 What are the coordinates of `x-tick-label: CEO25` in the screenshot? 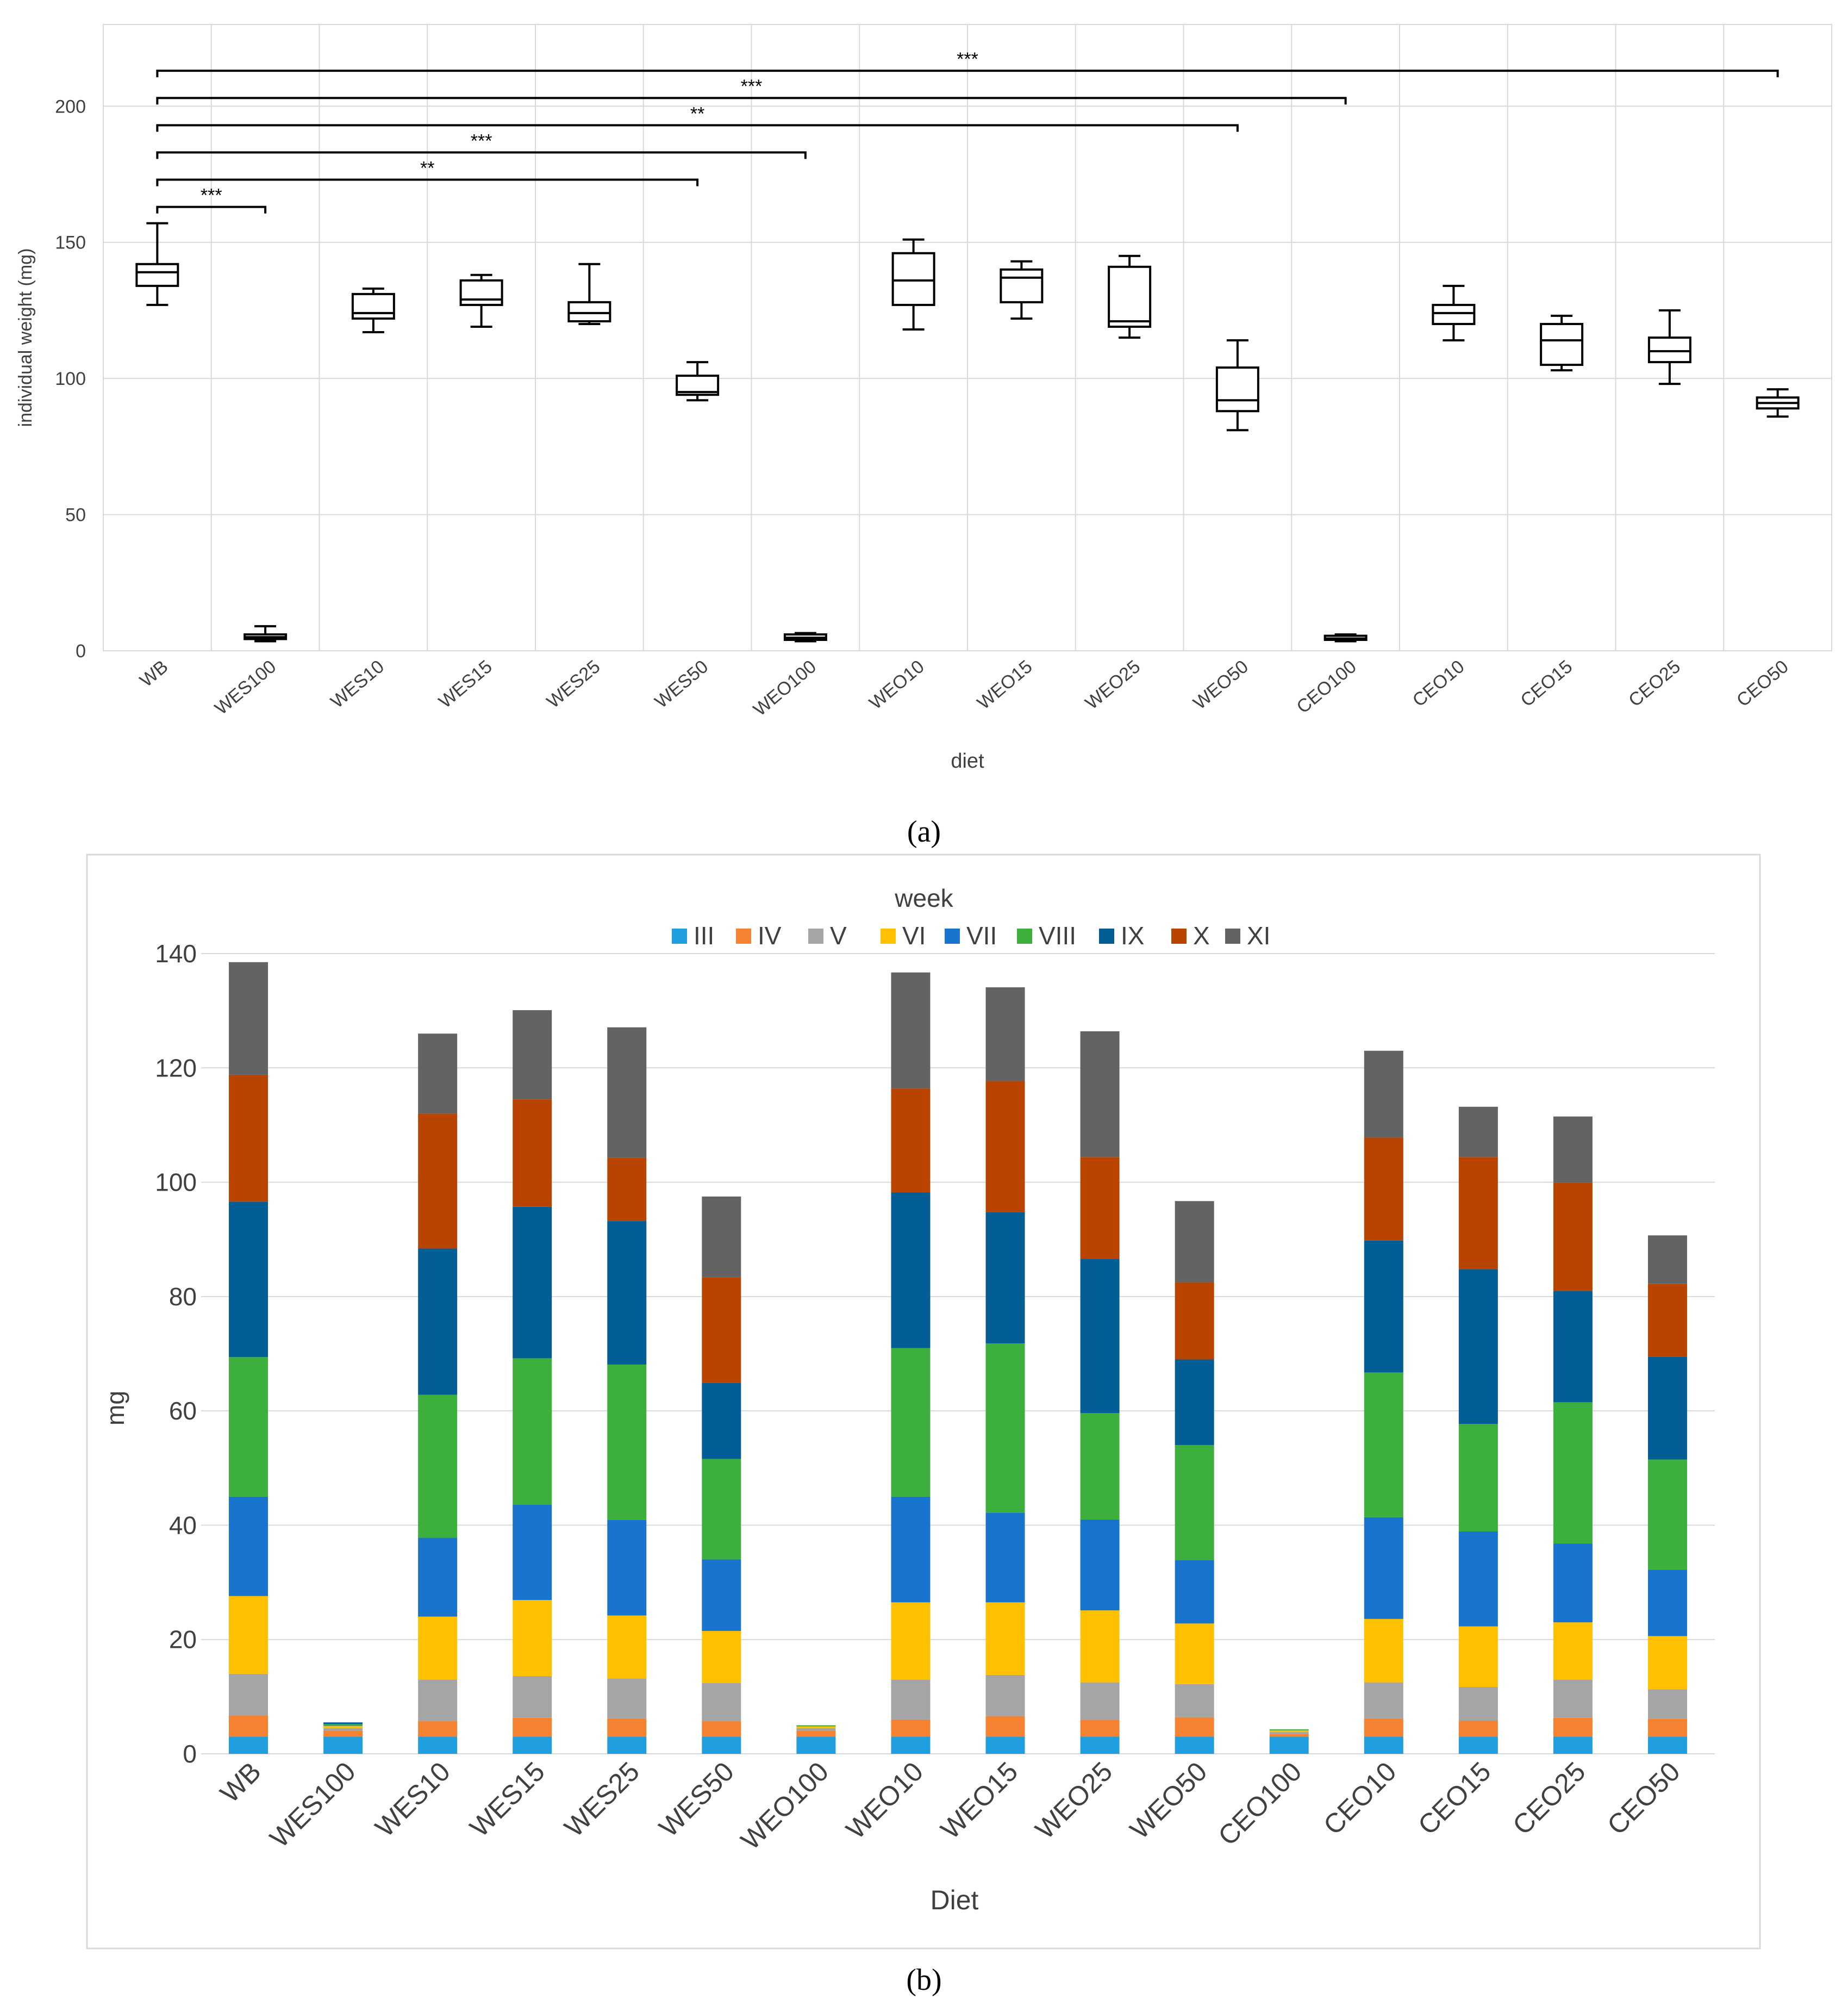 It's located at (1655, 683).